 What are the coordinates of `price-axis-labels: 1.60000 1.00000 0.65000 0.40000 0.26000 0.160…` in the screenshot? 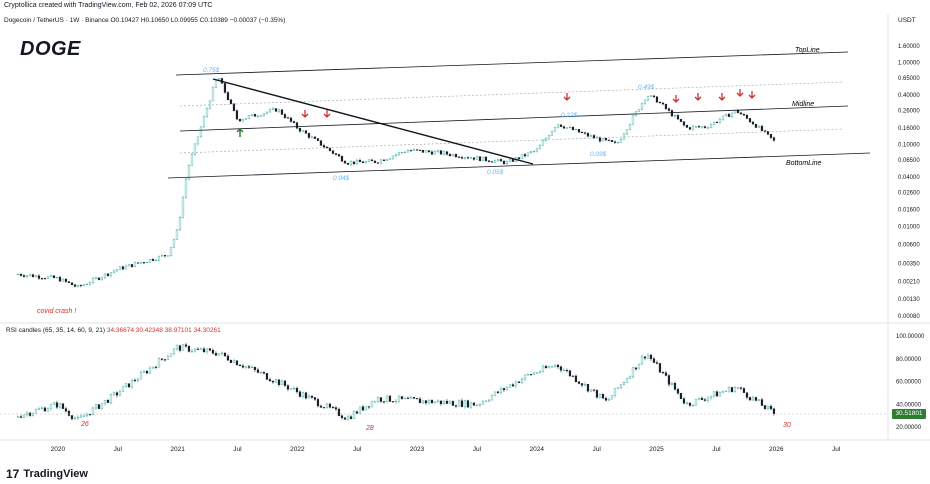 It's located at (909, 182).